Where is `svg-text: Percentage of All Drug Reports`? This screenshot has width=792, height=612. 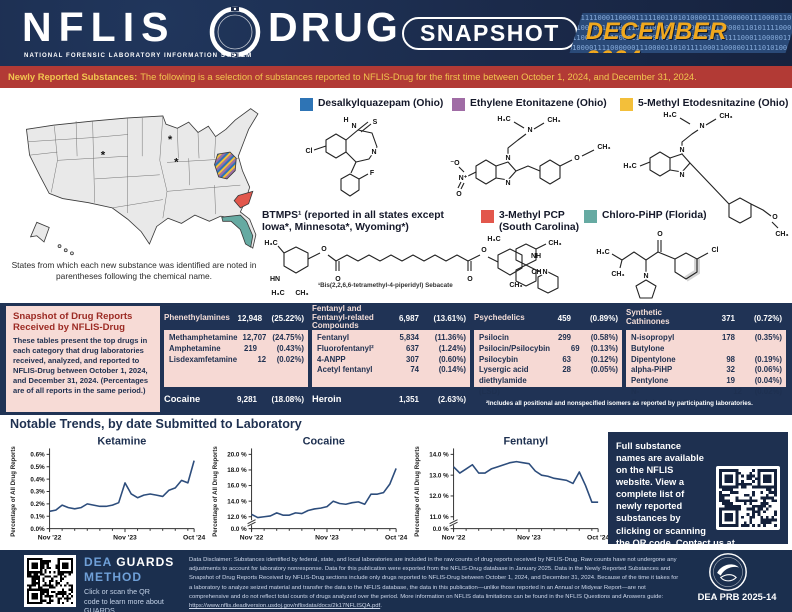
svg-text: Percentage of All Drug Reports is located at coordinates (417, 491).